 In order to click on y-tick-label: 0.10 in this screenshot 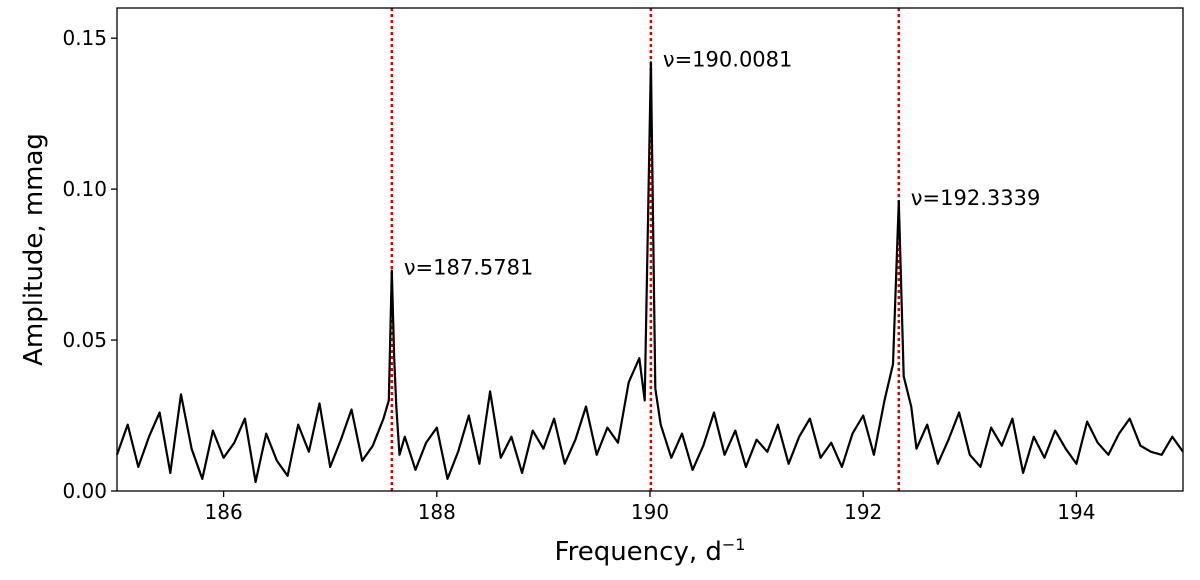, I will do `click(84, 189)`.